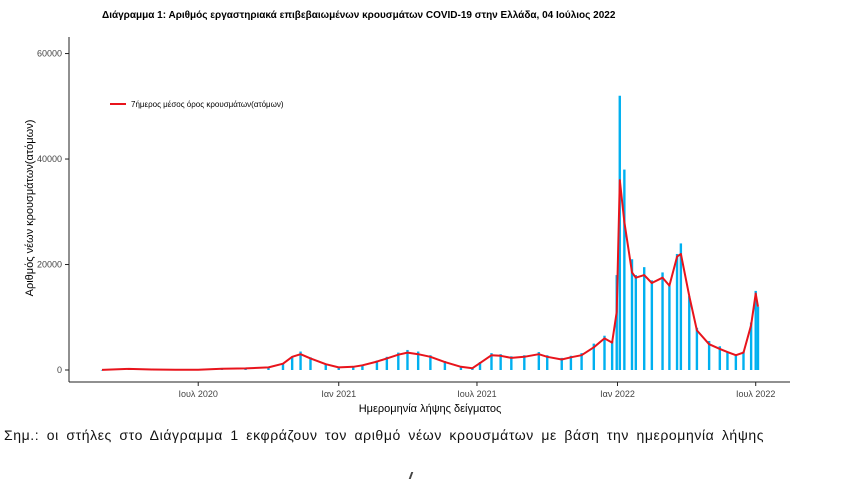 The image size is (851, 479). What do you see at coordinates (430, 409) in the screenshot?
I see `x-axis-label: Ημερομηνία λήψης δείγματος` at bounding box center [430, 409].